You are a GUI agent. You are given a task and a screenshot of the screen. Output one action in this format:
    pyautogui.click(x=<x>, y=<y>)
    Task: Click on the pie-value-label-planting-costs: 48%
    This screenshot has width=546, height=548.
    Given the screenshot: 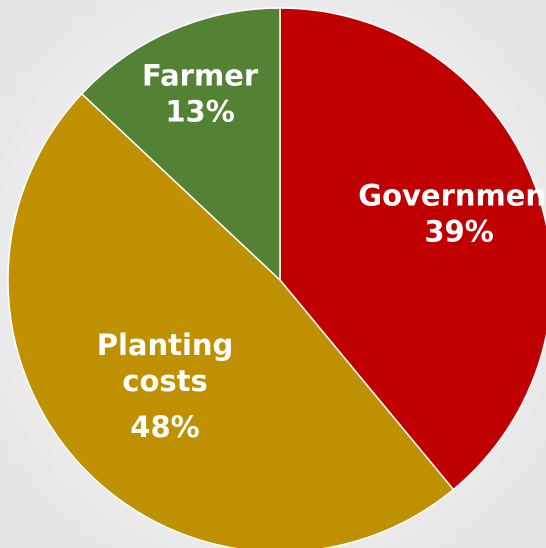 What is the action you would take?
    pyautogui.click(x=164, y=427)
    